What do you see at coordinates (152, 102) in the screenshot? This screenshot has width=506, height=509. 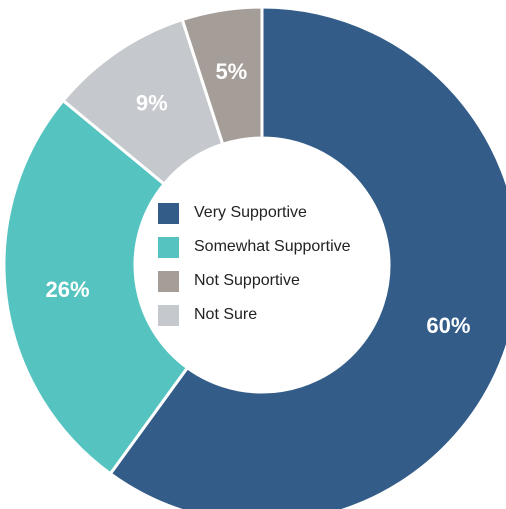 I see `slice-label-not-sure: 9%` at bounding box center [152, 102].